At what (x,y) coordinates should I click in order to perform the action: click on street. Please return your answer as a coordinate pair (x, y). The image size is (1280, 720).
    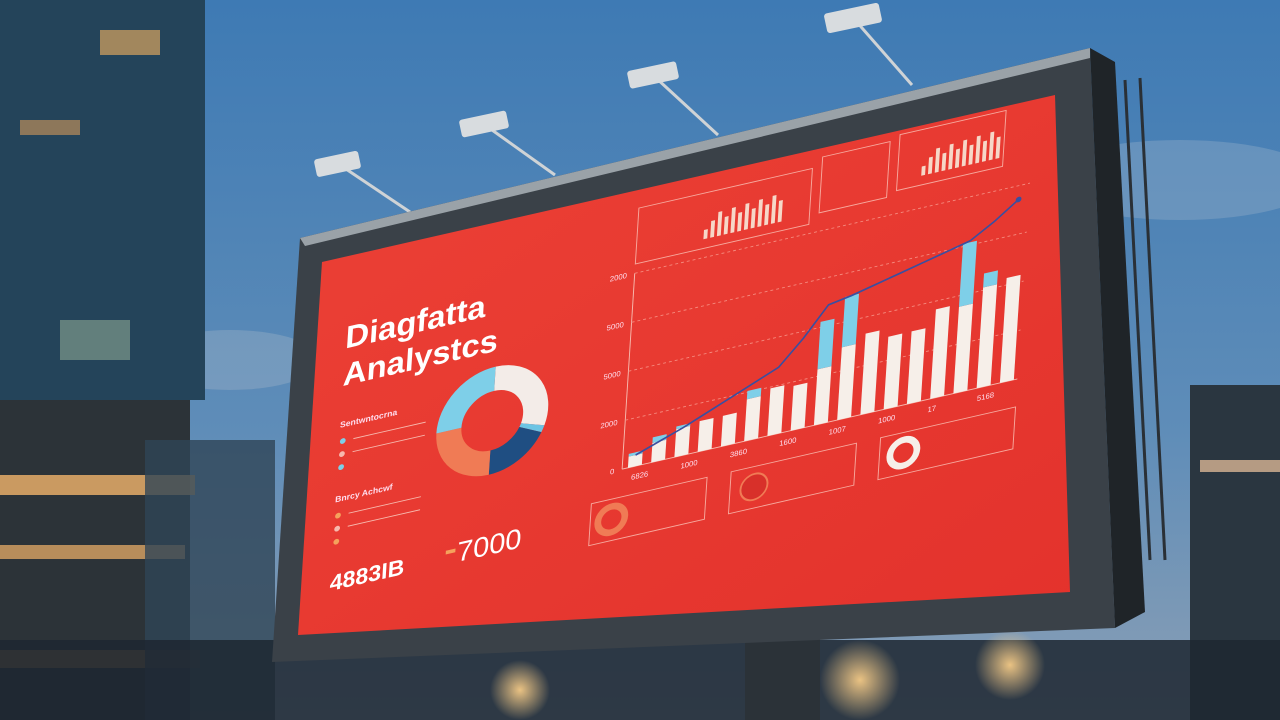
    Looking at the image, I should click on (640, 680).